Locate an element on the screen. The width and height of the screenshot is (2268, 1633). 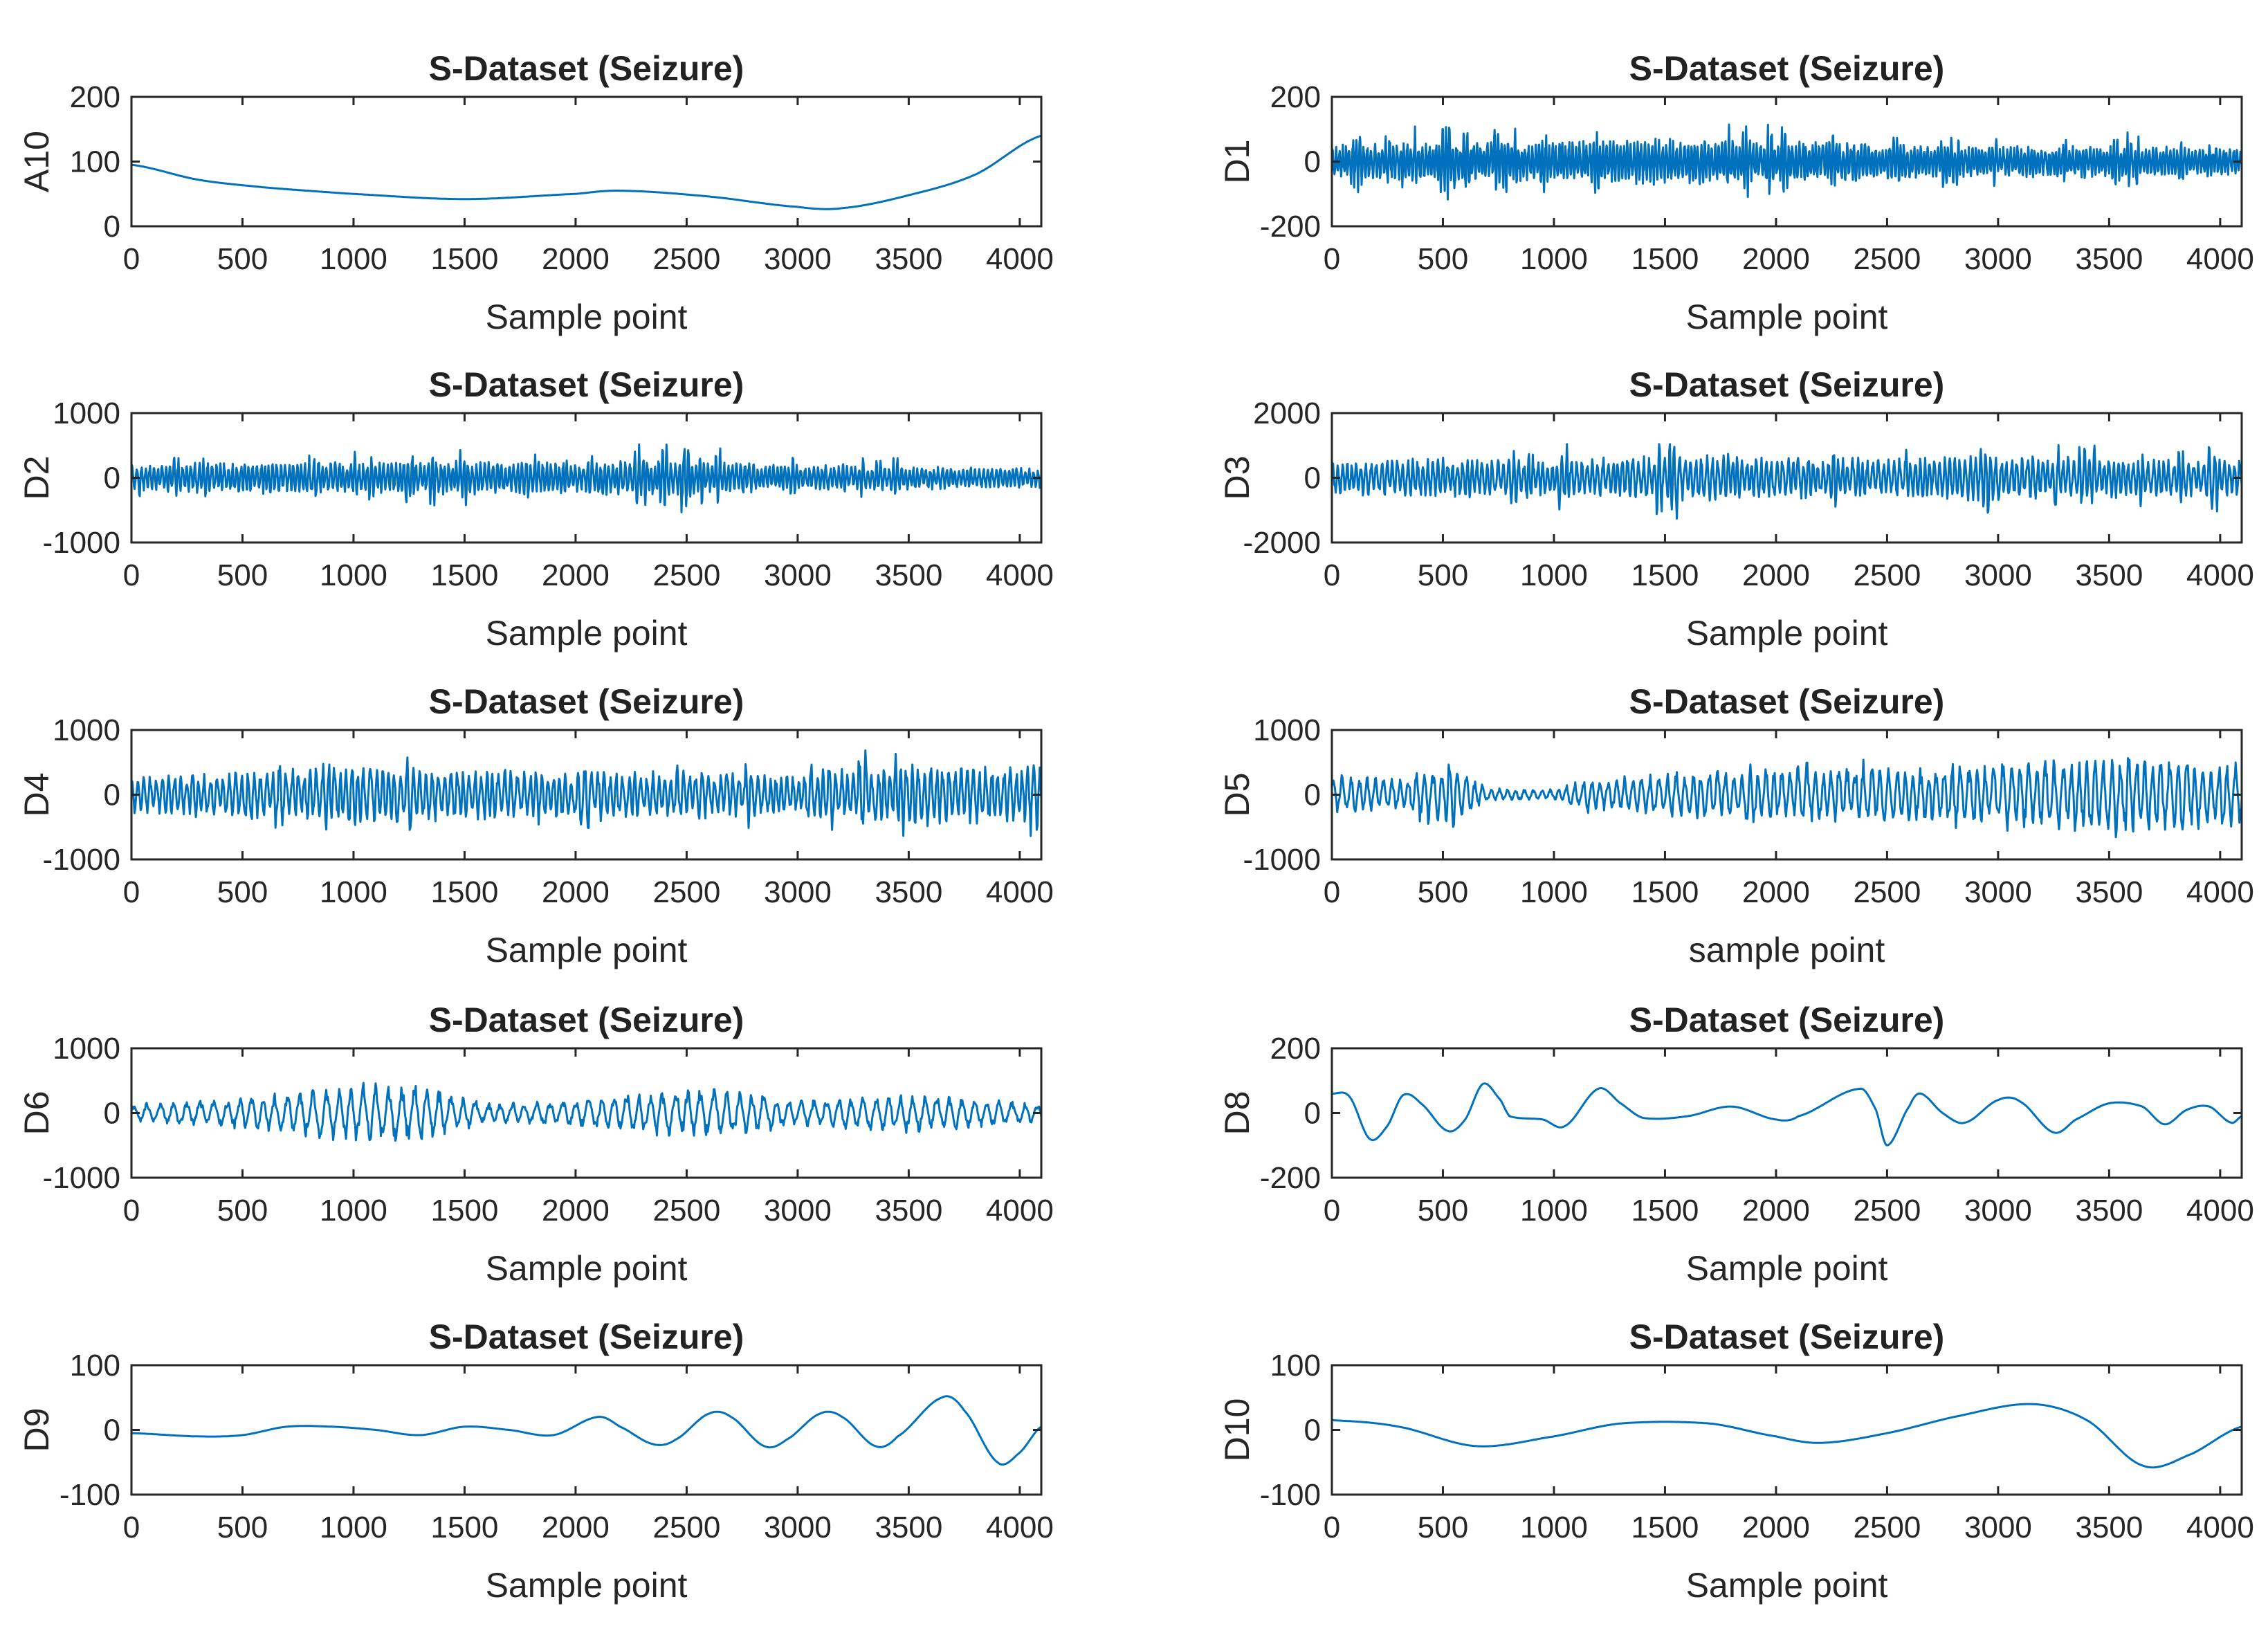
series-line-d8 is located at coordinates (1787, 1114).